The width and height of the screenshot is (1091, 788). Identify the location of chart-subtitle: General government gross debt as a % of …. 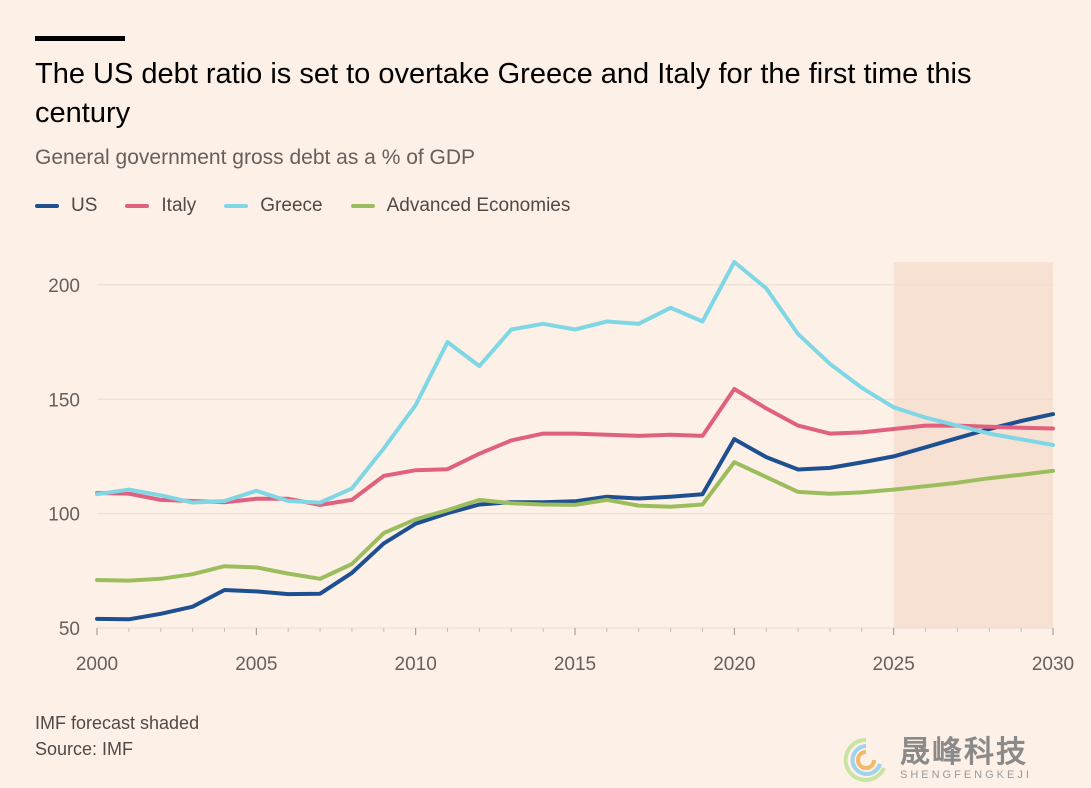
(255, 157).